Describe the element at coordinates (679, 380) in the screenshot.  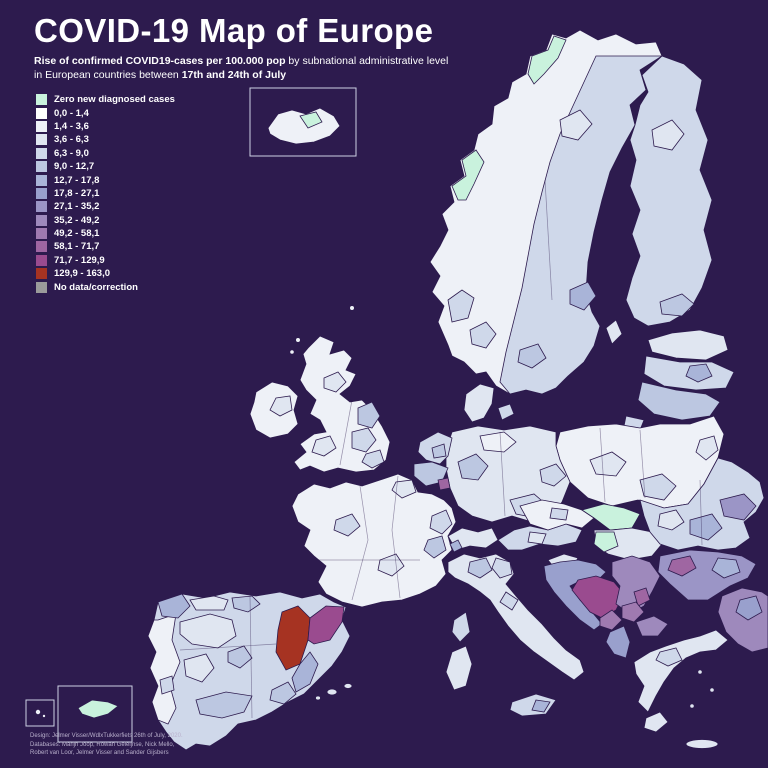
I see `baltic-states-region` at that location.